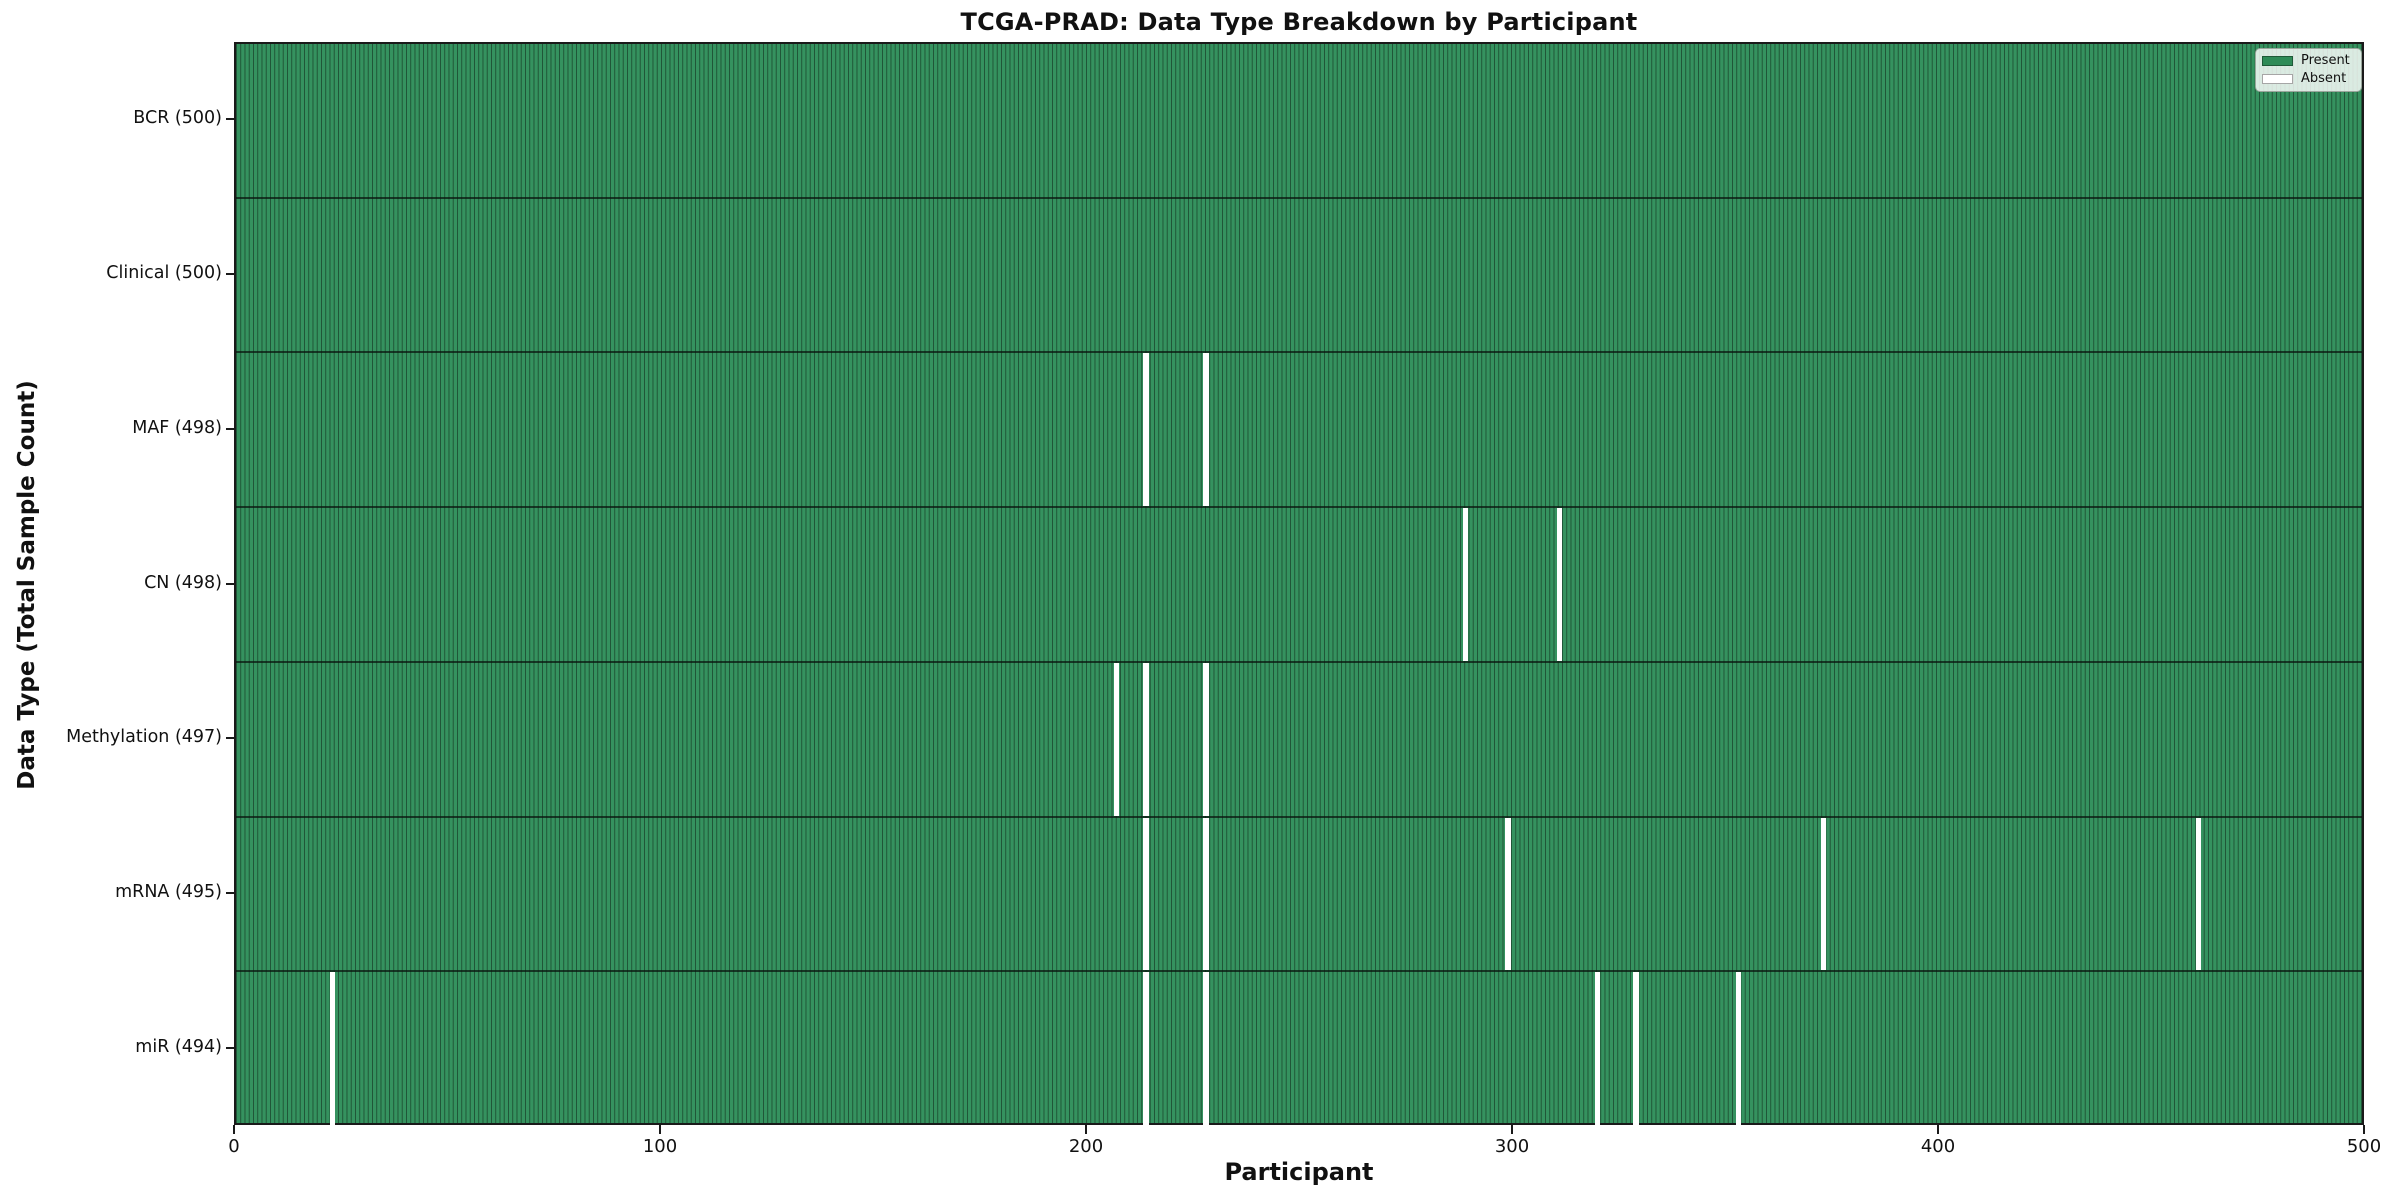  I want to click on datatype-row-Methylation, so click(1299, 740).